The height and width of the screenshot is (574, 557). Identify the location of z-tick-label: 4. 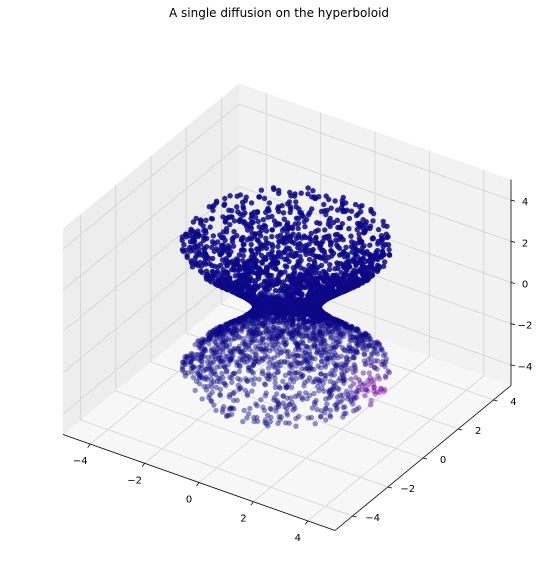
(525, 202).